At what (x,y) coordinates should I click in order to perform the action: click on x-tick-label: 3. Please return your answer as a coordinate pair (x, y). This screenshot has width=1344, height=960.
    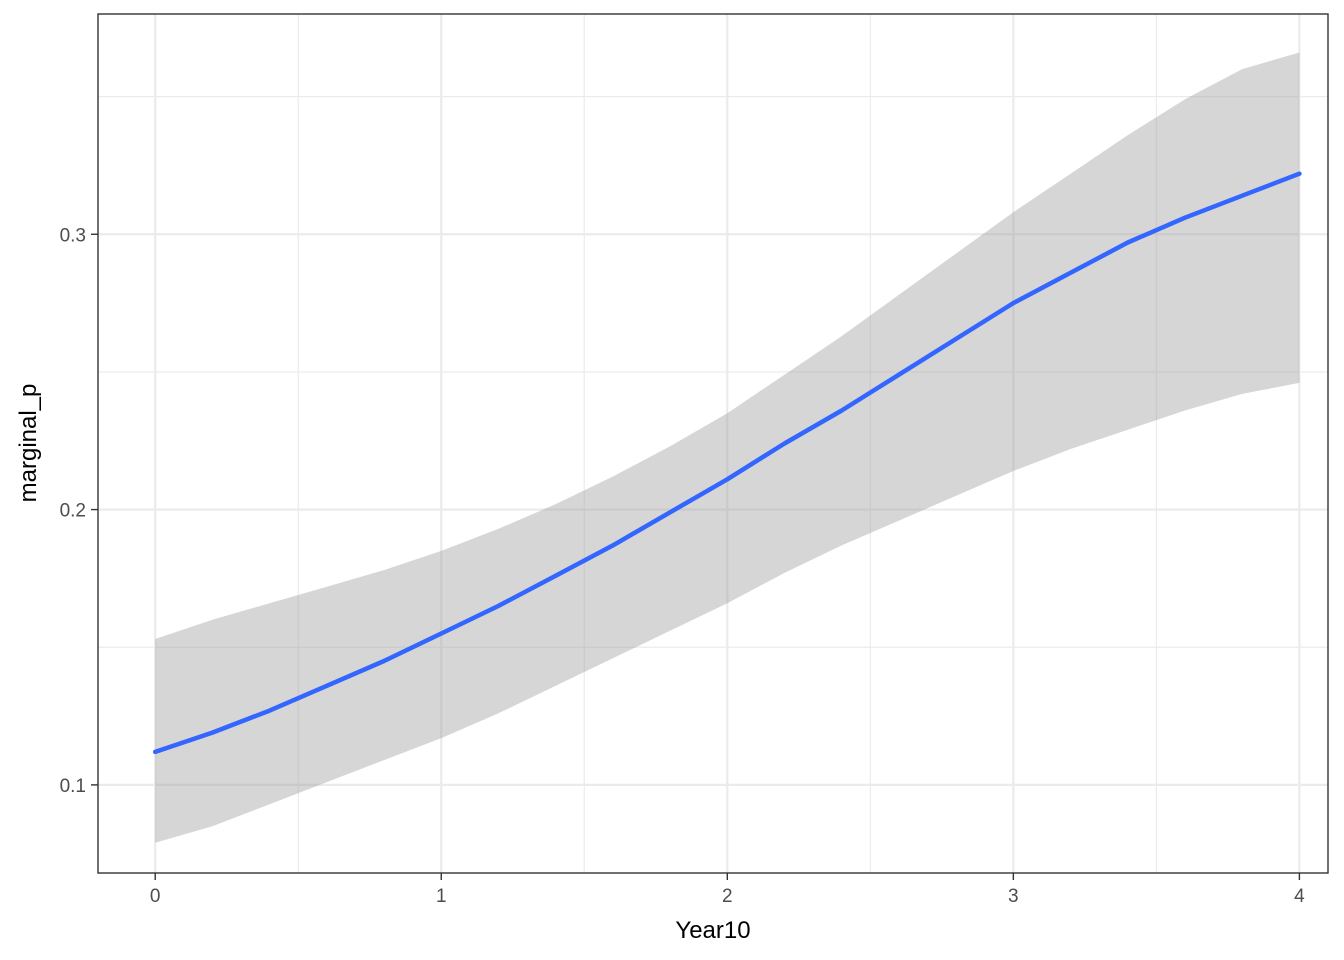
    Looking at the image, I should click on (1013, 896).